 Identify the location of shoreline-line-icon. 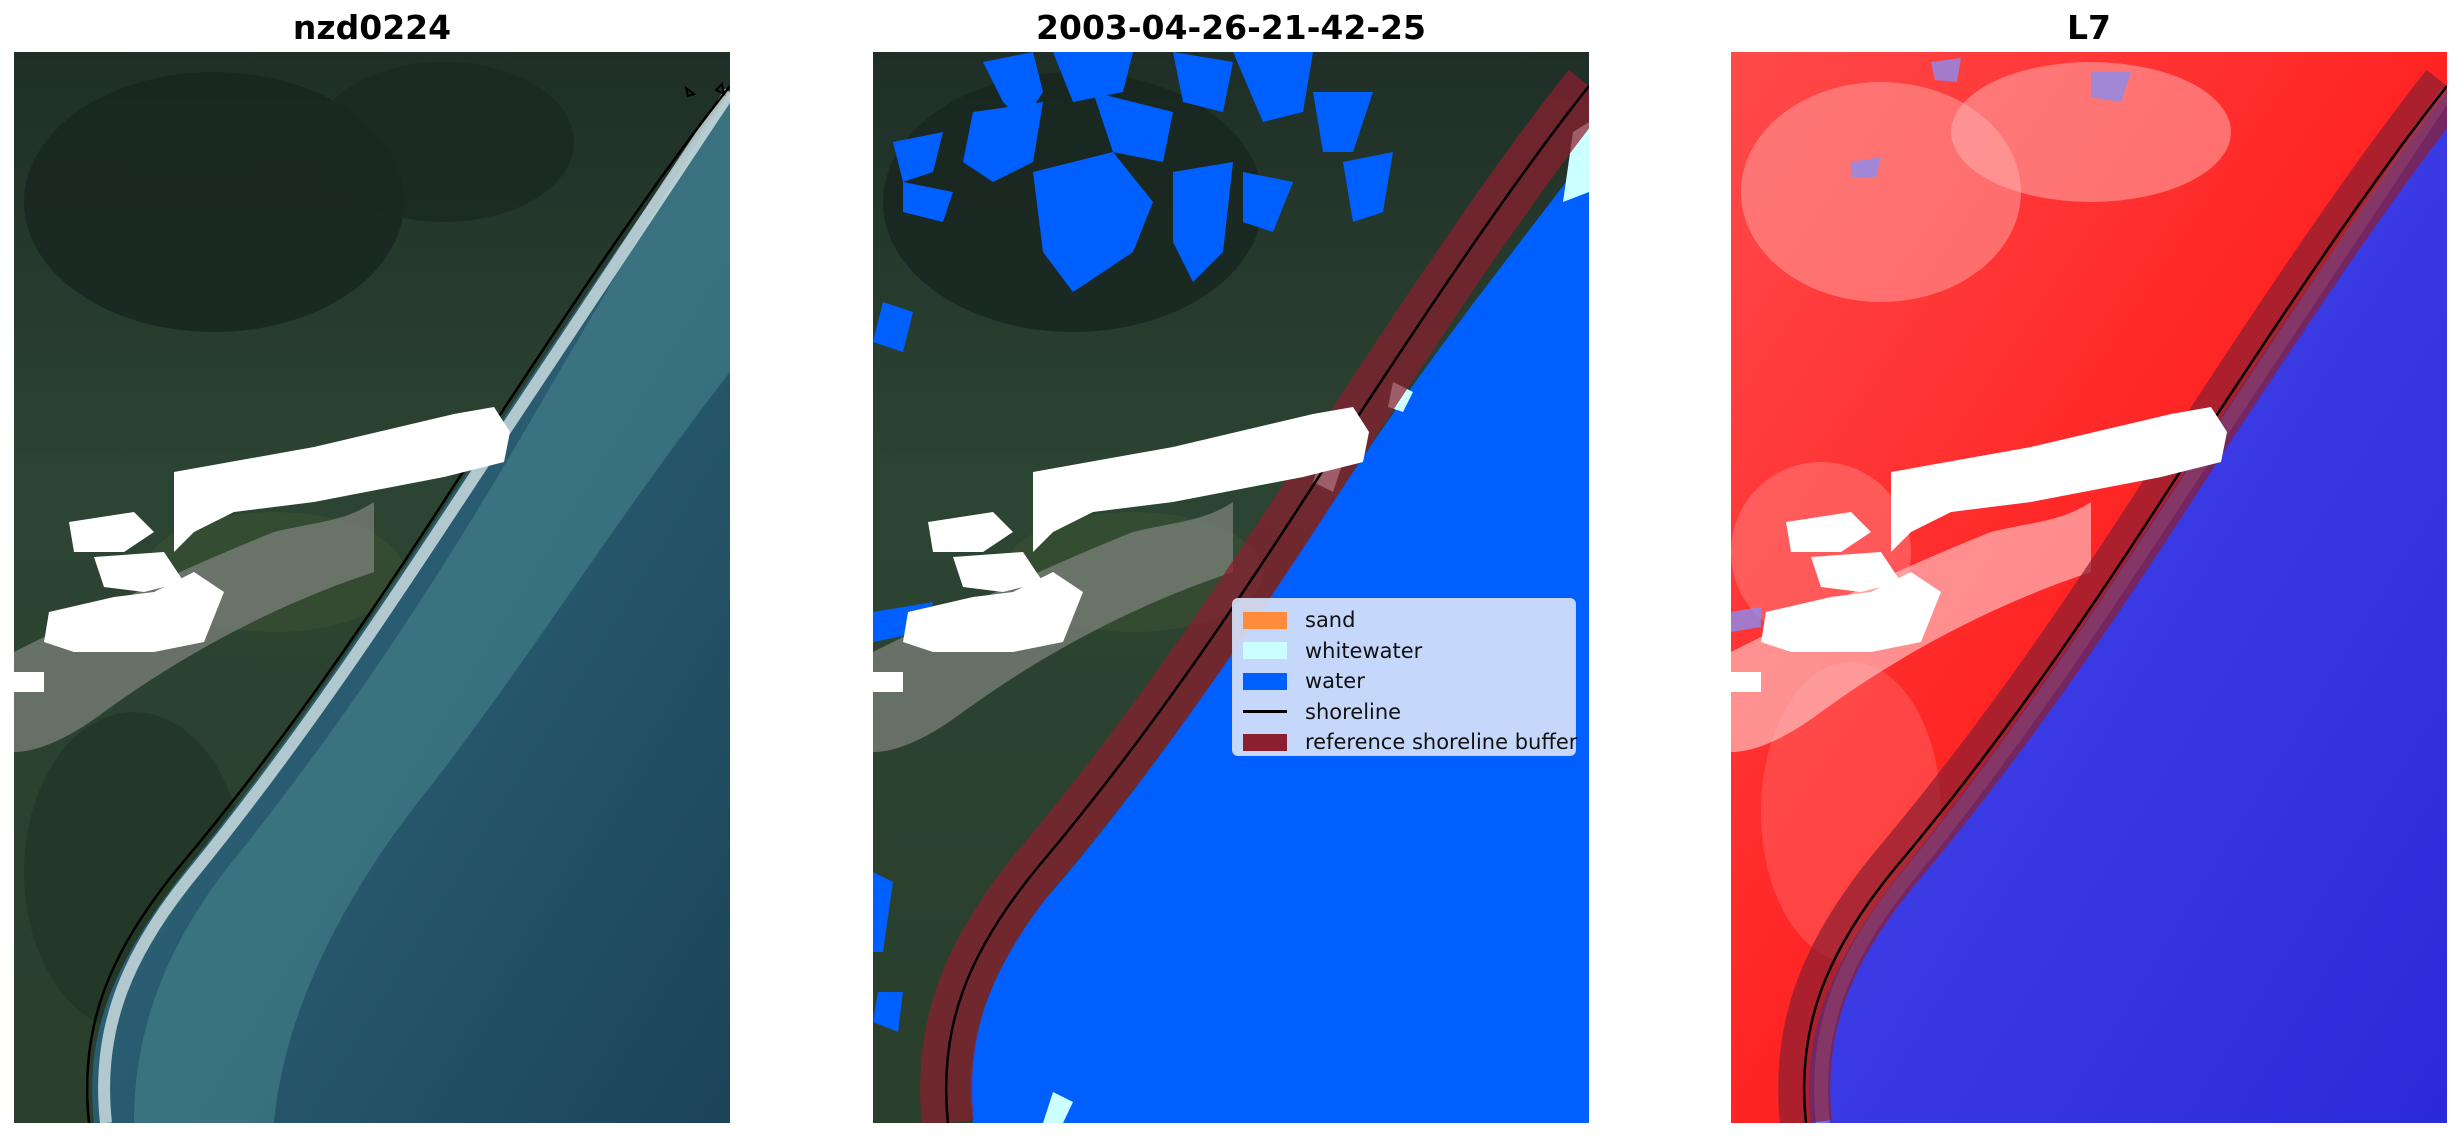
(1265, 712).